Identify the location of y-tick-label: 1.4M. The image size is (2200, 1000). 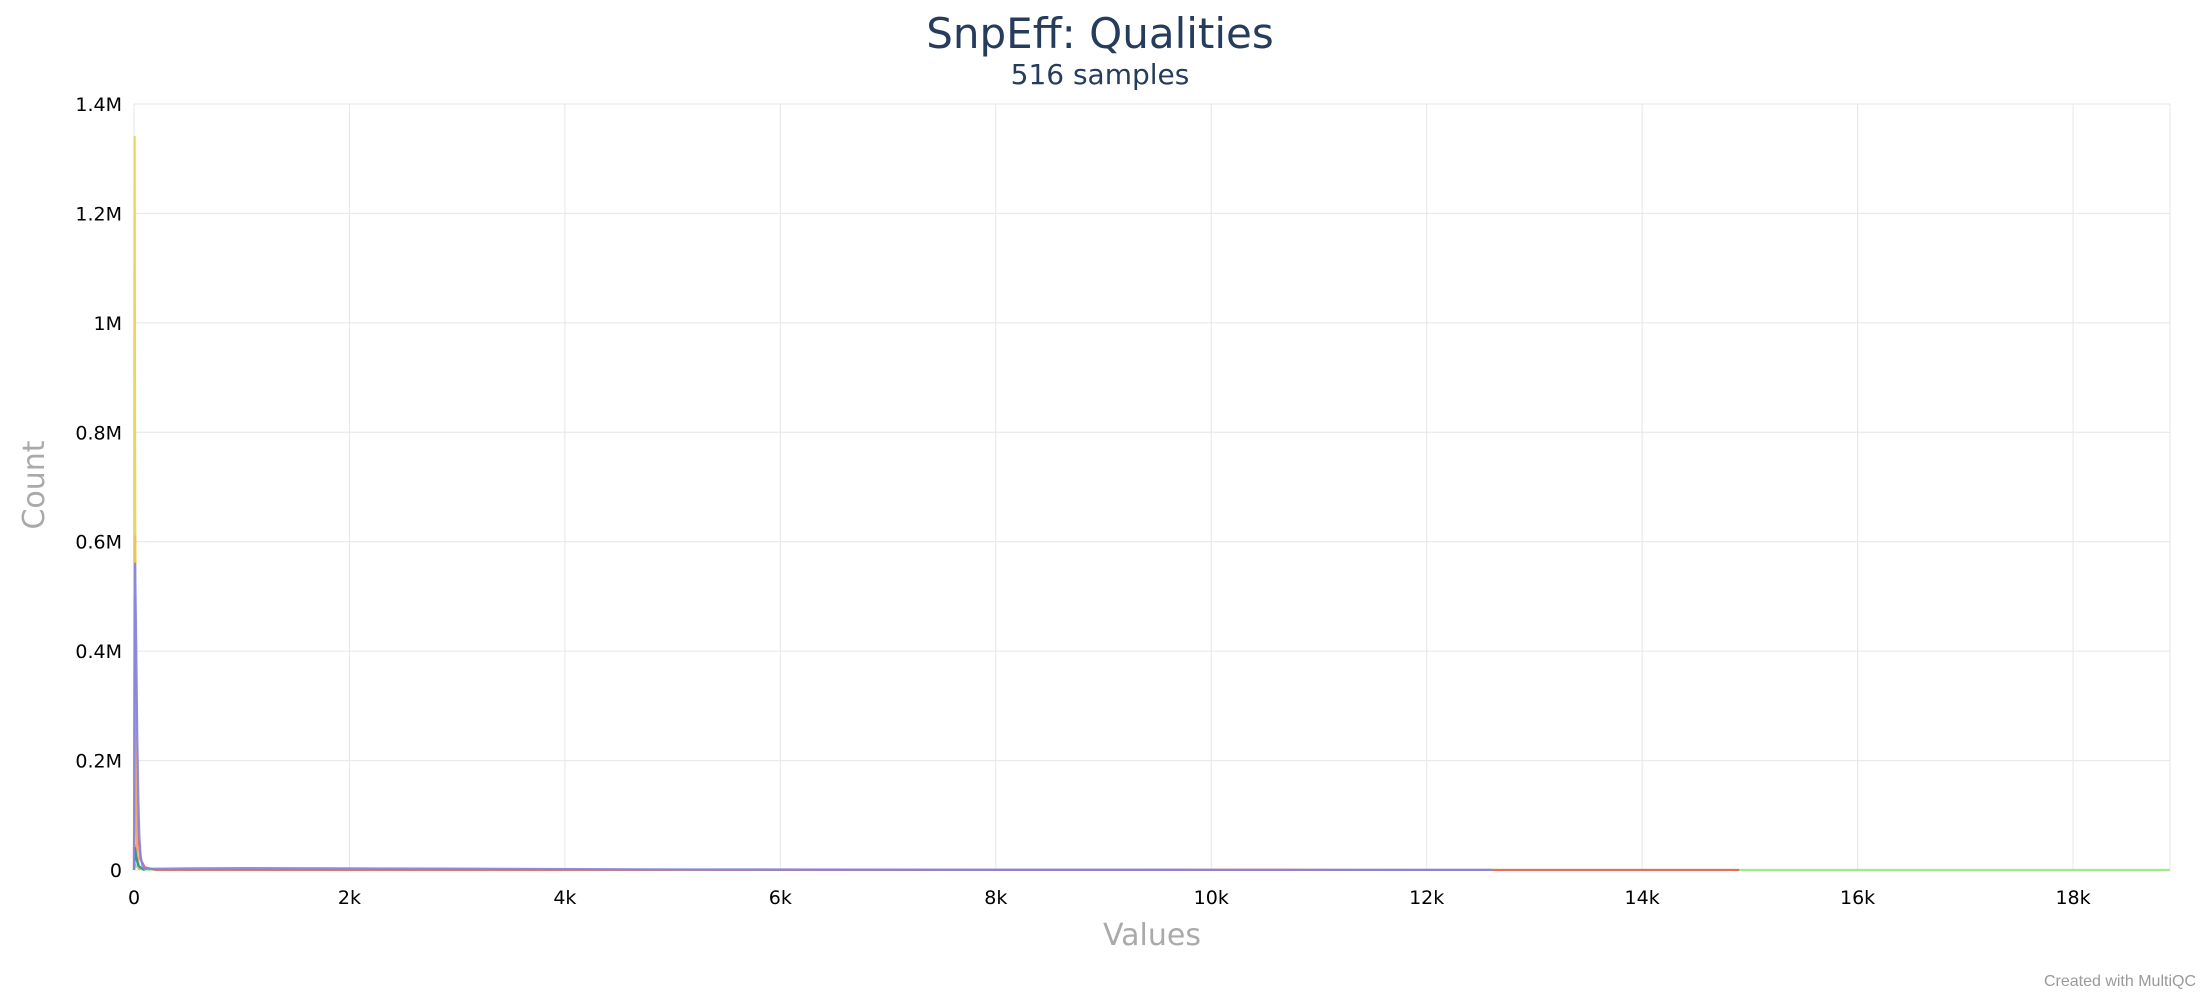
(98, 105).